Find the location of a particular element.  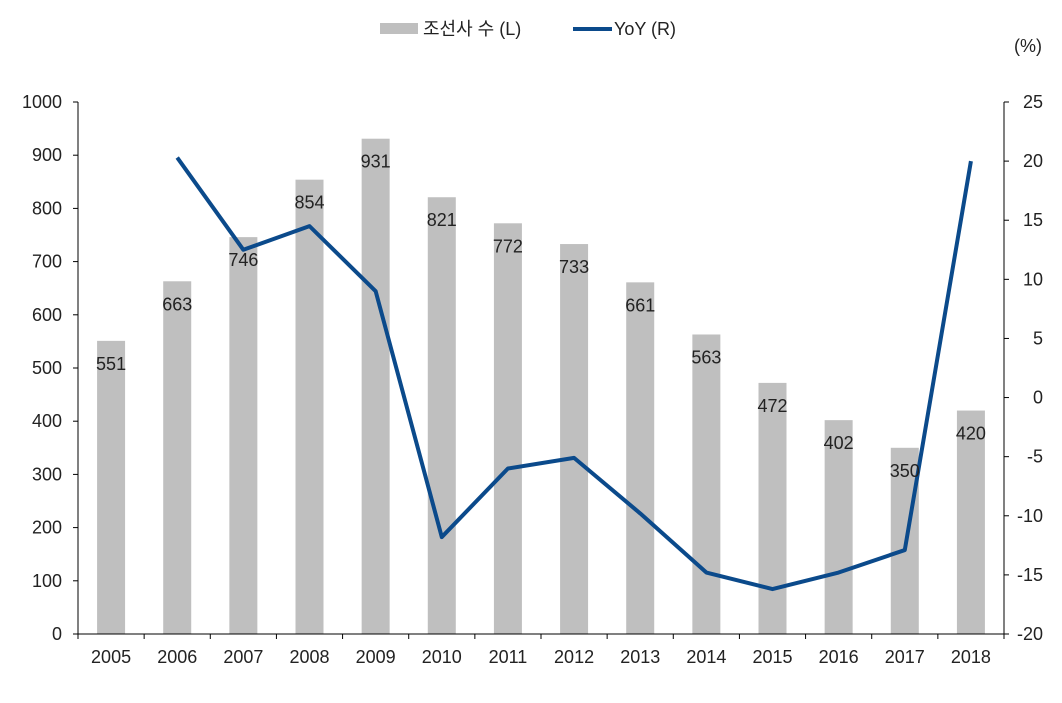

left-tick-label: 100 is located at coordinates (47, 581).